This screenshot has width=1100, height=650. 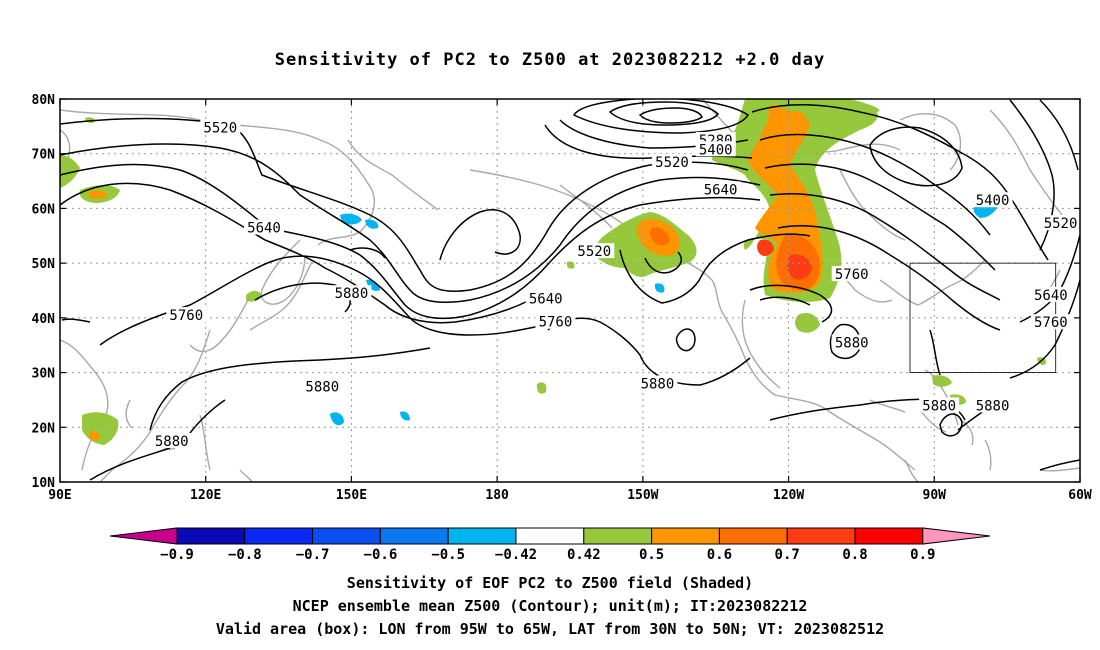 What do you see at coordinates (922, 555) in the screenshot?
I see `colorbar-label: 0.9` at bounding box center [922, 555].